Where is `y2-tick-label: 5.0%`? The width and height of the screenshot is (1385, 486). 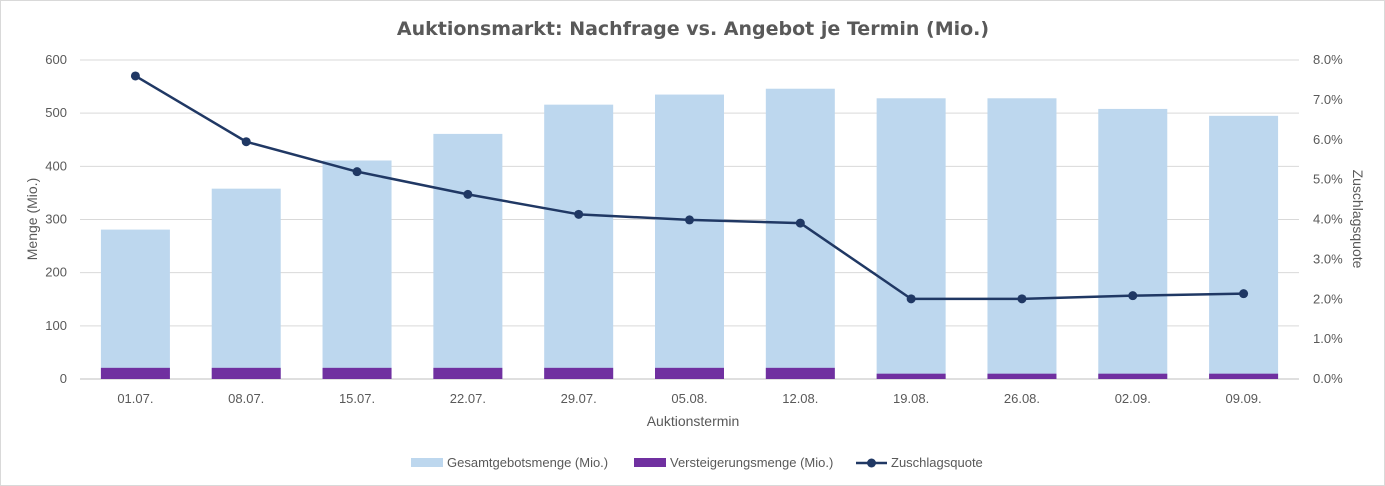 y2-tick-label: 5.0% is located at coordinates (1328, 179).